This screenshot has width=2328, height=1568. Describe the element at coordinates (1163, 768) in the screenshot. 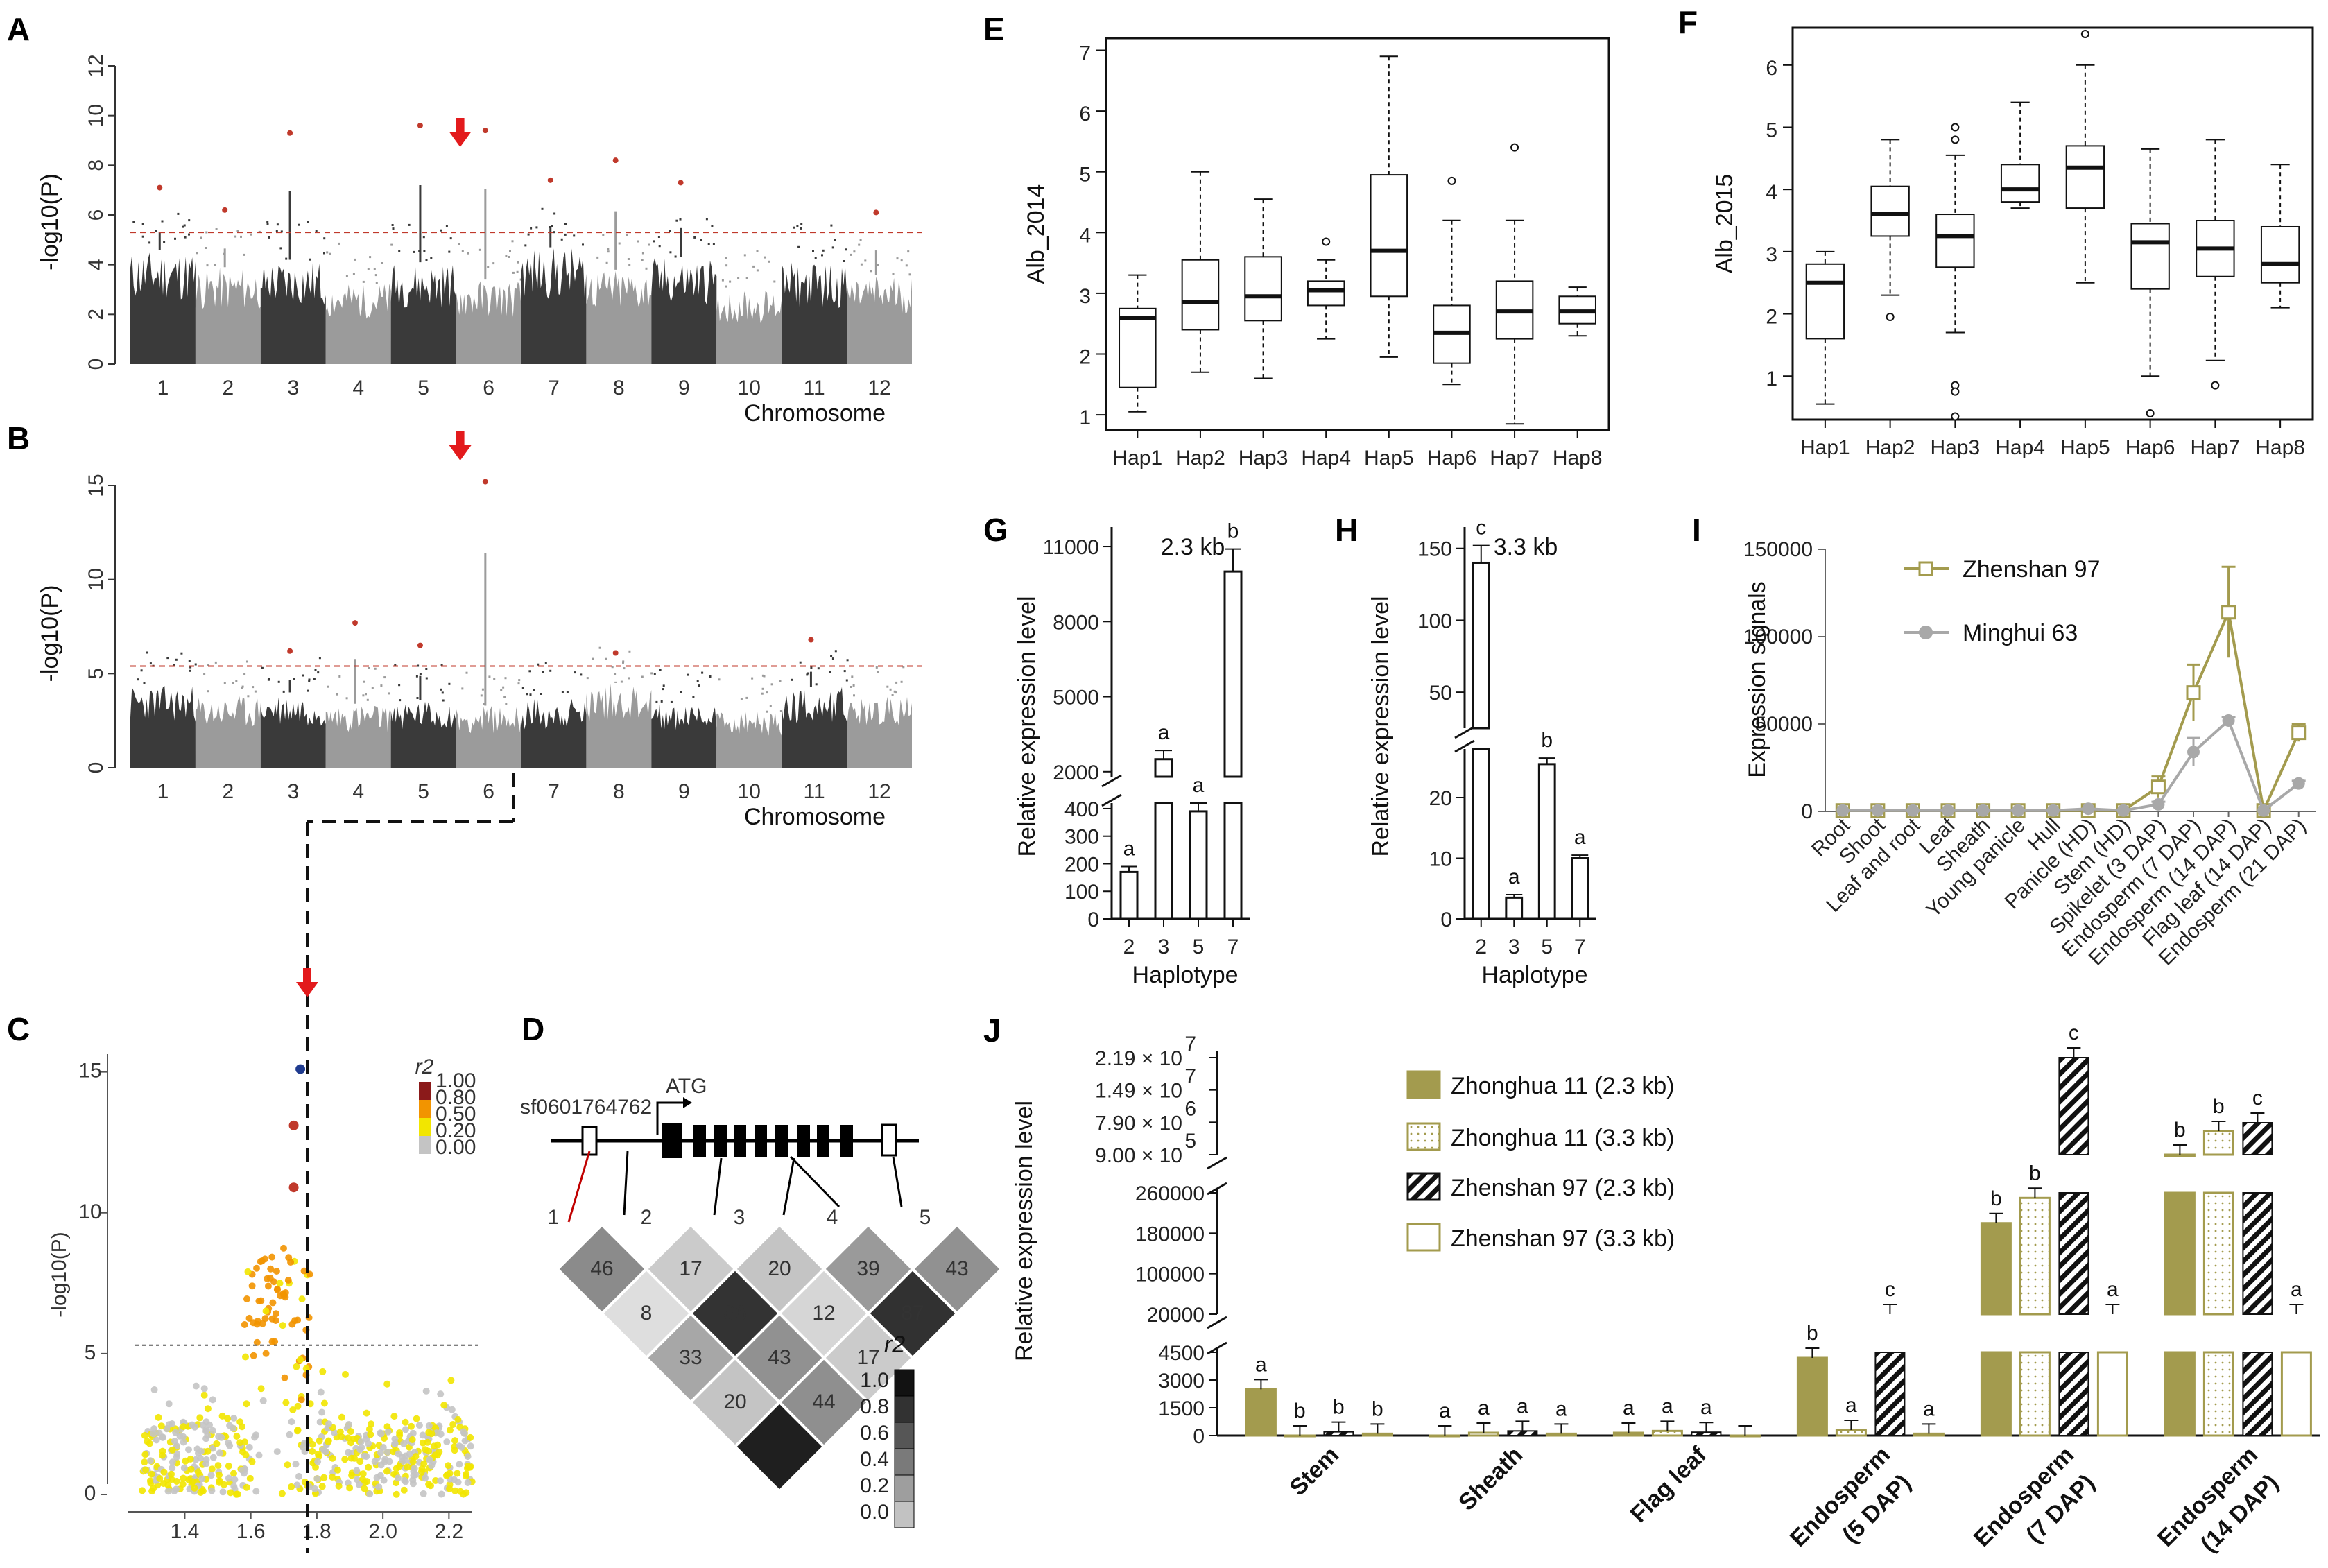

I see `bar-upper` at that location.